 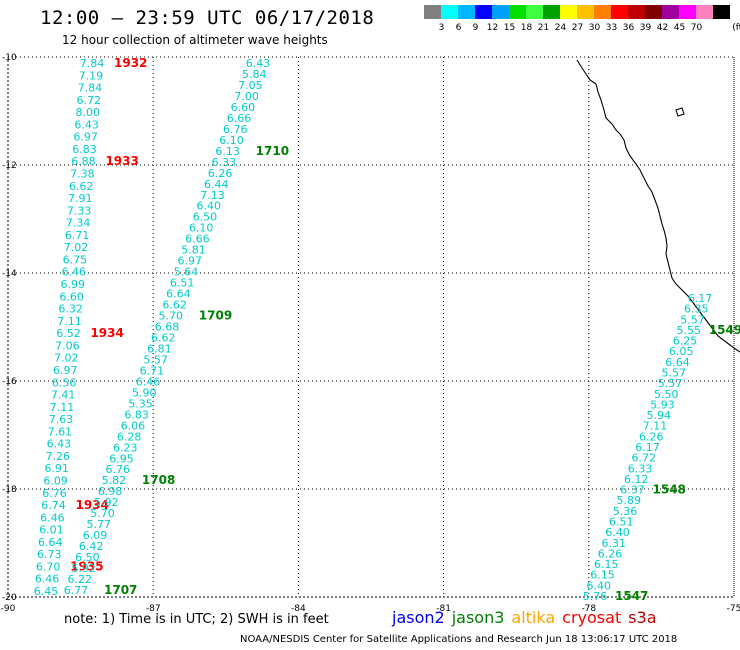 I want to click on wave-height-label: 7.34, so click(x=78, y=223).